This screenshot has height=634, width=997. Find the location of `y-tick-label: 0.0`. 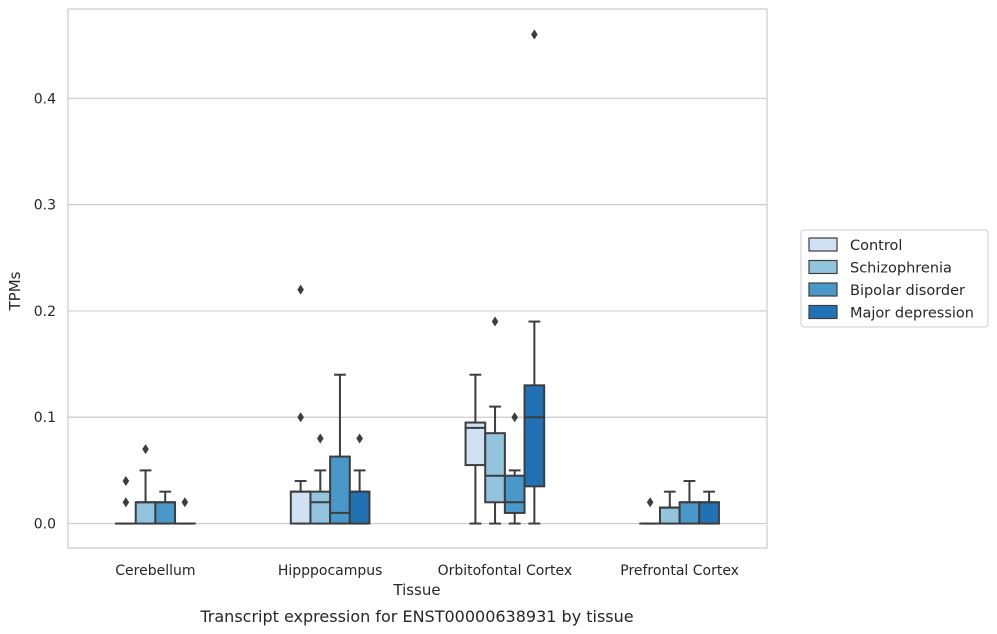

y-tick-label: 0.0 is located at coordinates (45, 525).